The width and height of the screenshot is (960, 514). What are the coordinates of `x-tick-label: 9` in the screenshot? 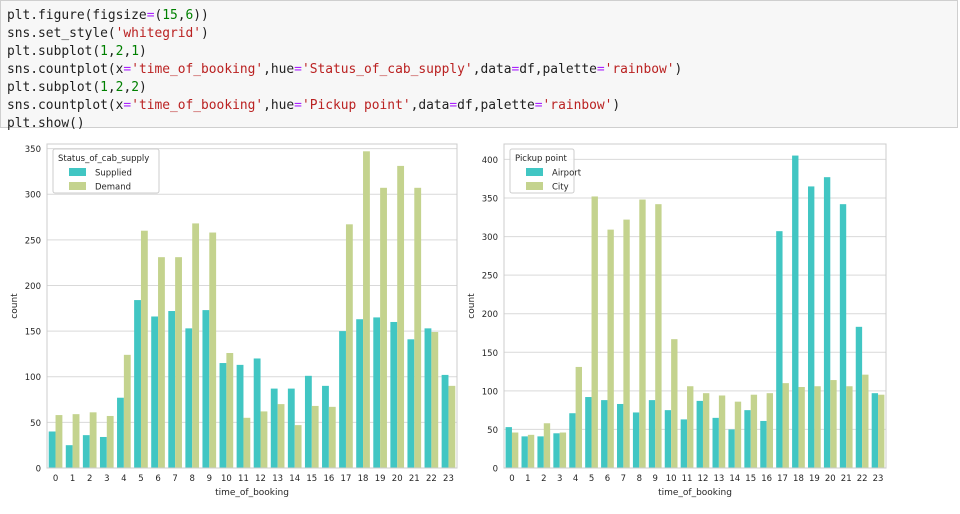 It's located at (209, 479).